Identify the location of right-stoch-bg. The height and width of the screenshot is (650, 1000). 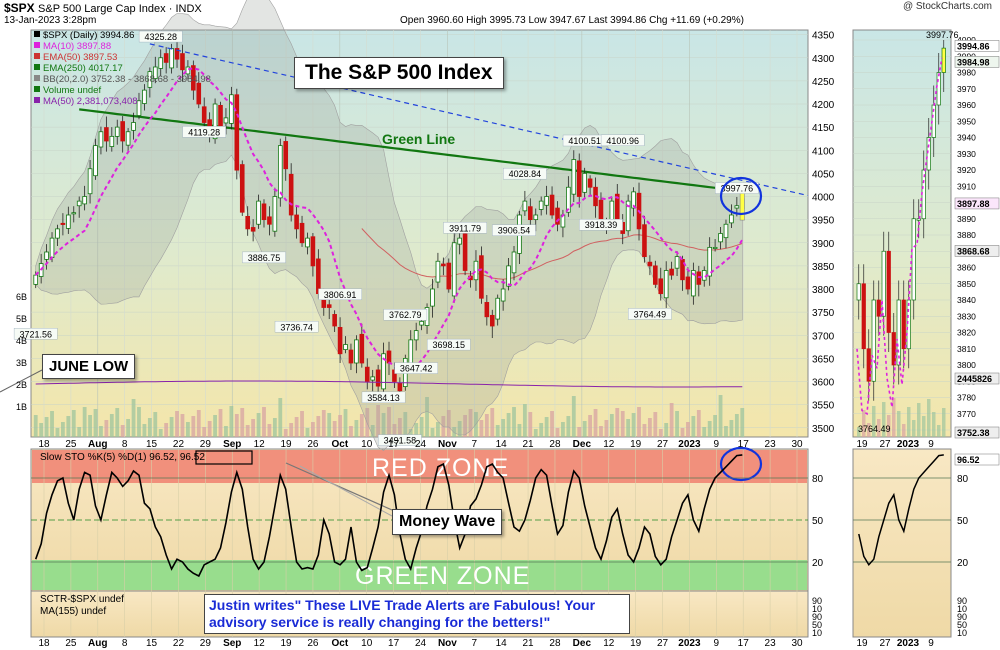
(902, 543).